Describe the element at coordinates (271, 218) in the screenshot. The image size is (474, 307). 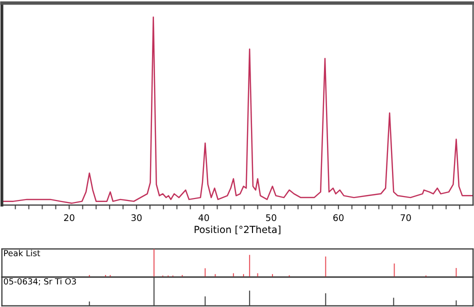
I see `x-tick-label: 50` at that location.